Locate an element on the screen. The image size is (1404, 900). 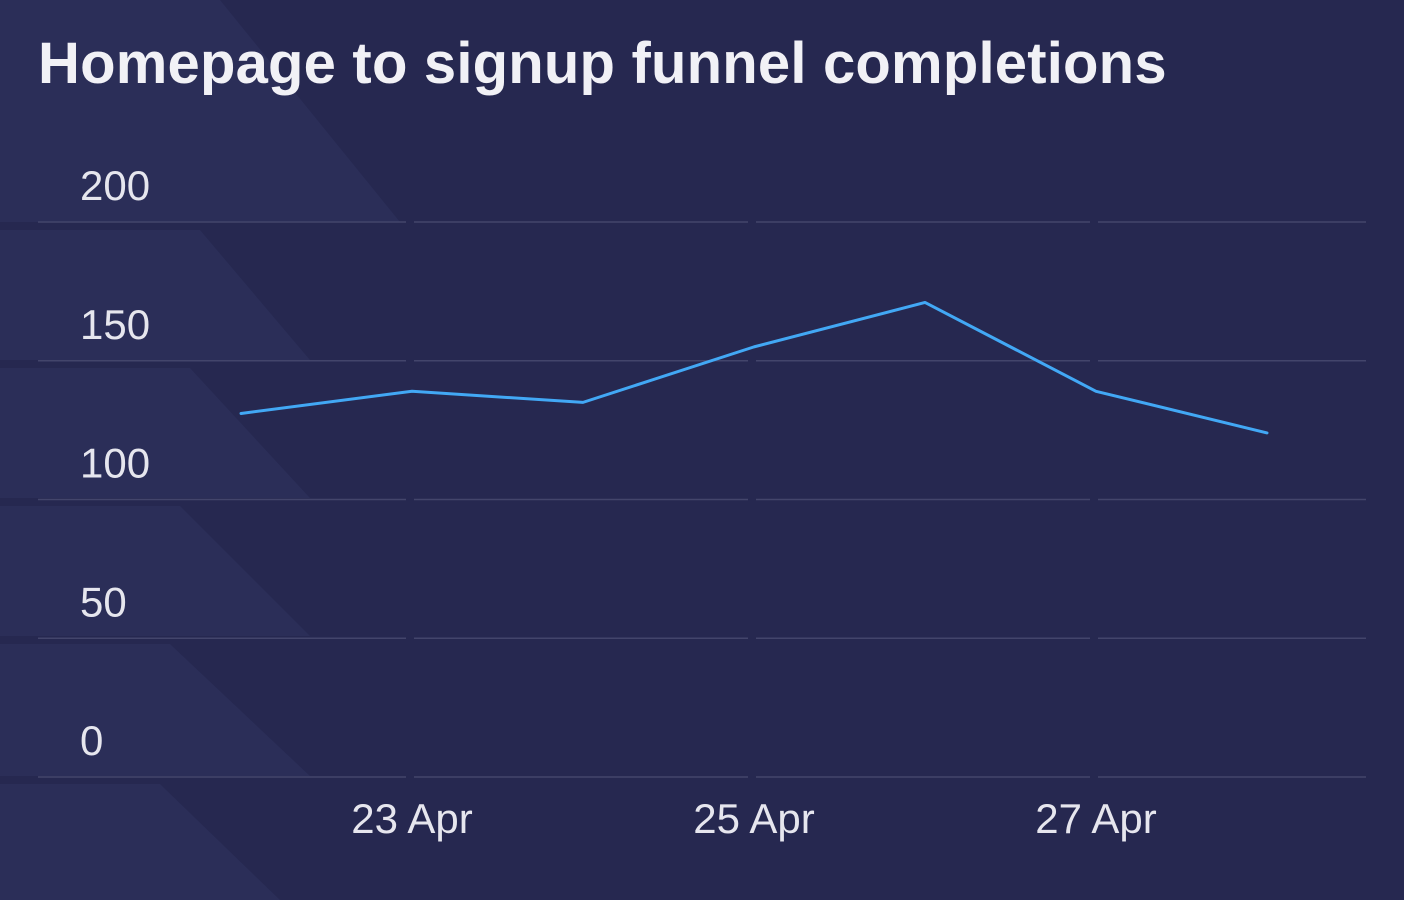
y-tick-label-150: 150 is located at coordinates (115, 324).